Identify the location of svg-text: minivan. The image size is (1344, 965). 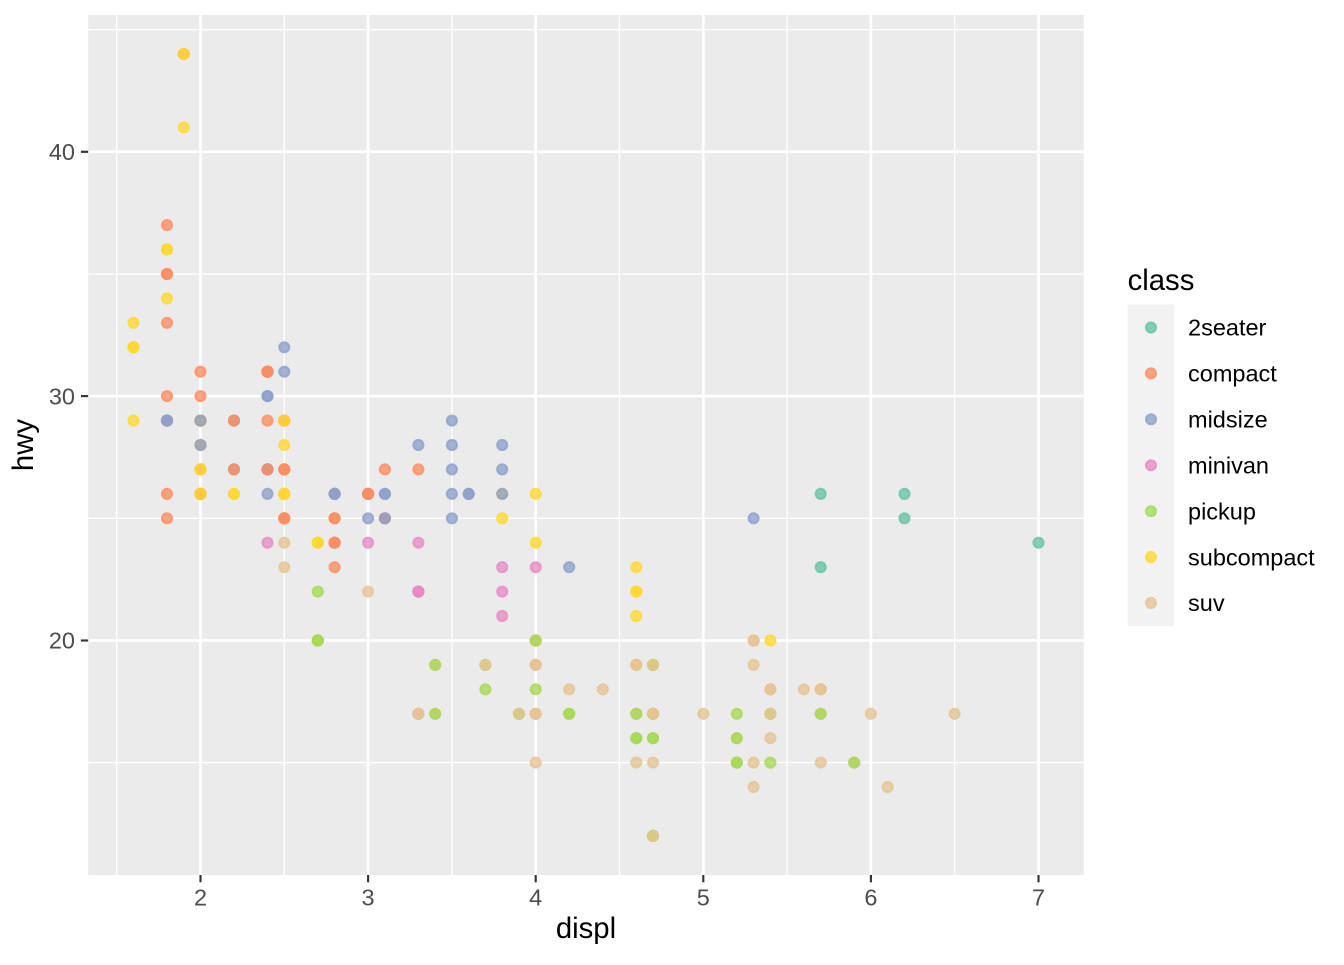
(1228, 466).